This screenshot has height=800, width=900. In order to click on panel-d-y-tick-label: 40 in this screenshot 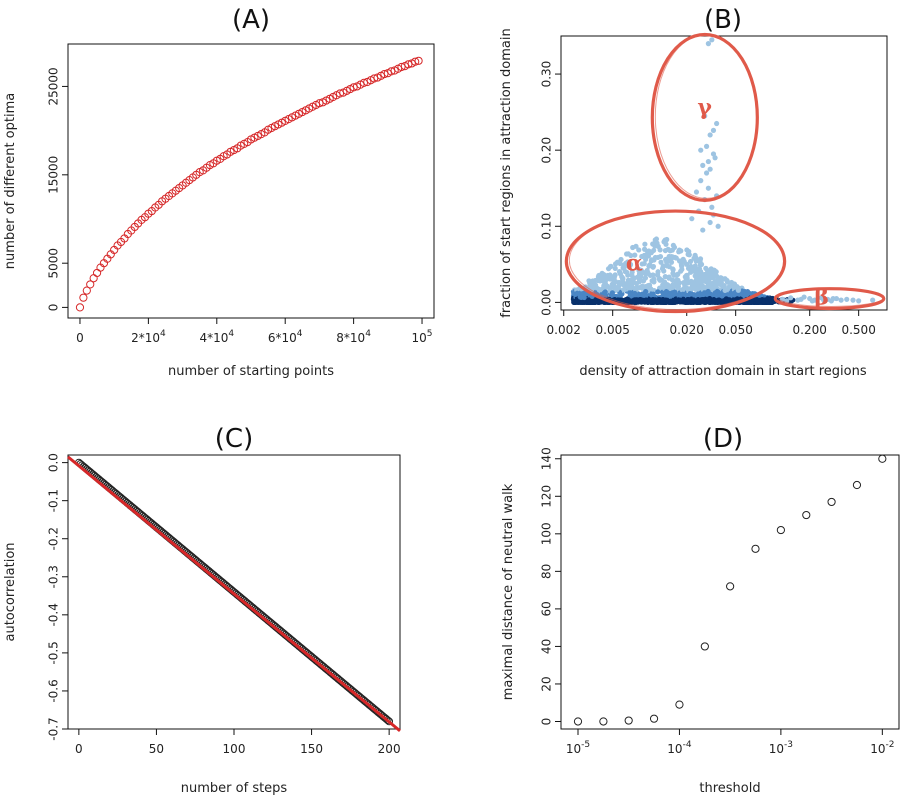, I will do `click(547, 646)`.